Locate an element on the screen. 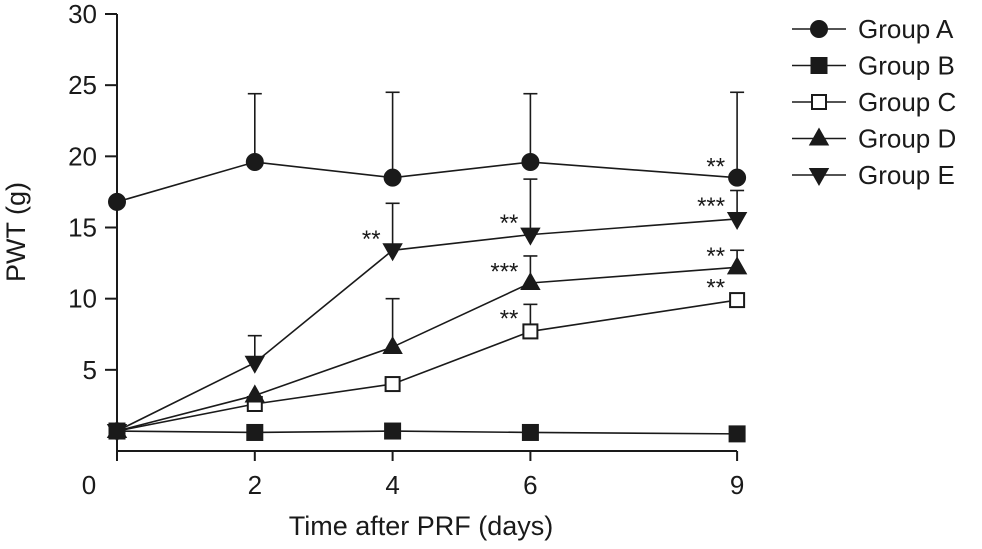 The image size is (982, 549). legend-label-group-e: Group E is located at coordinates (906, 175).